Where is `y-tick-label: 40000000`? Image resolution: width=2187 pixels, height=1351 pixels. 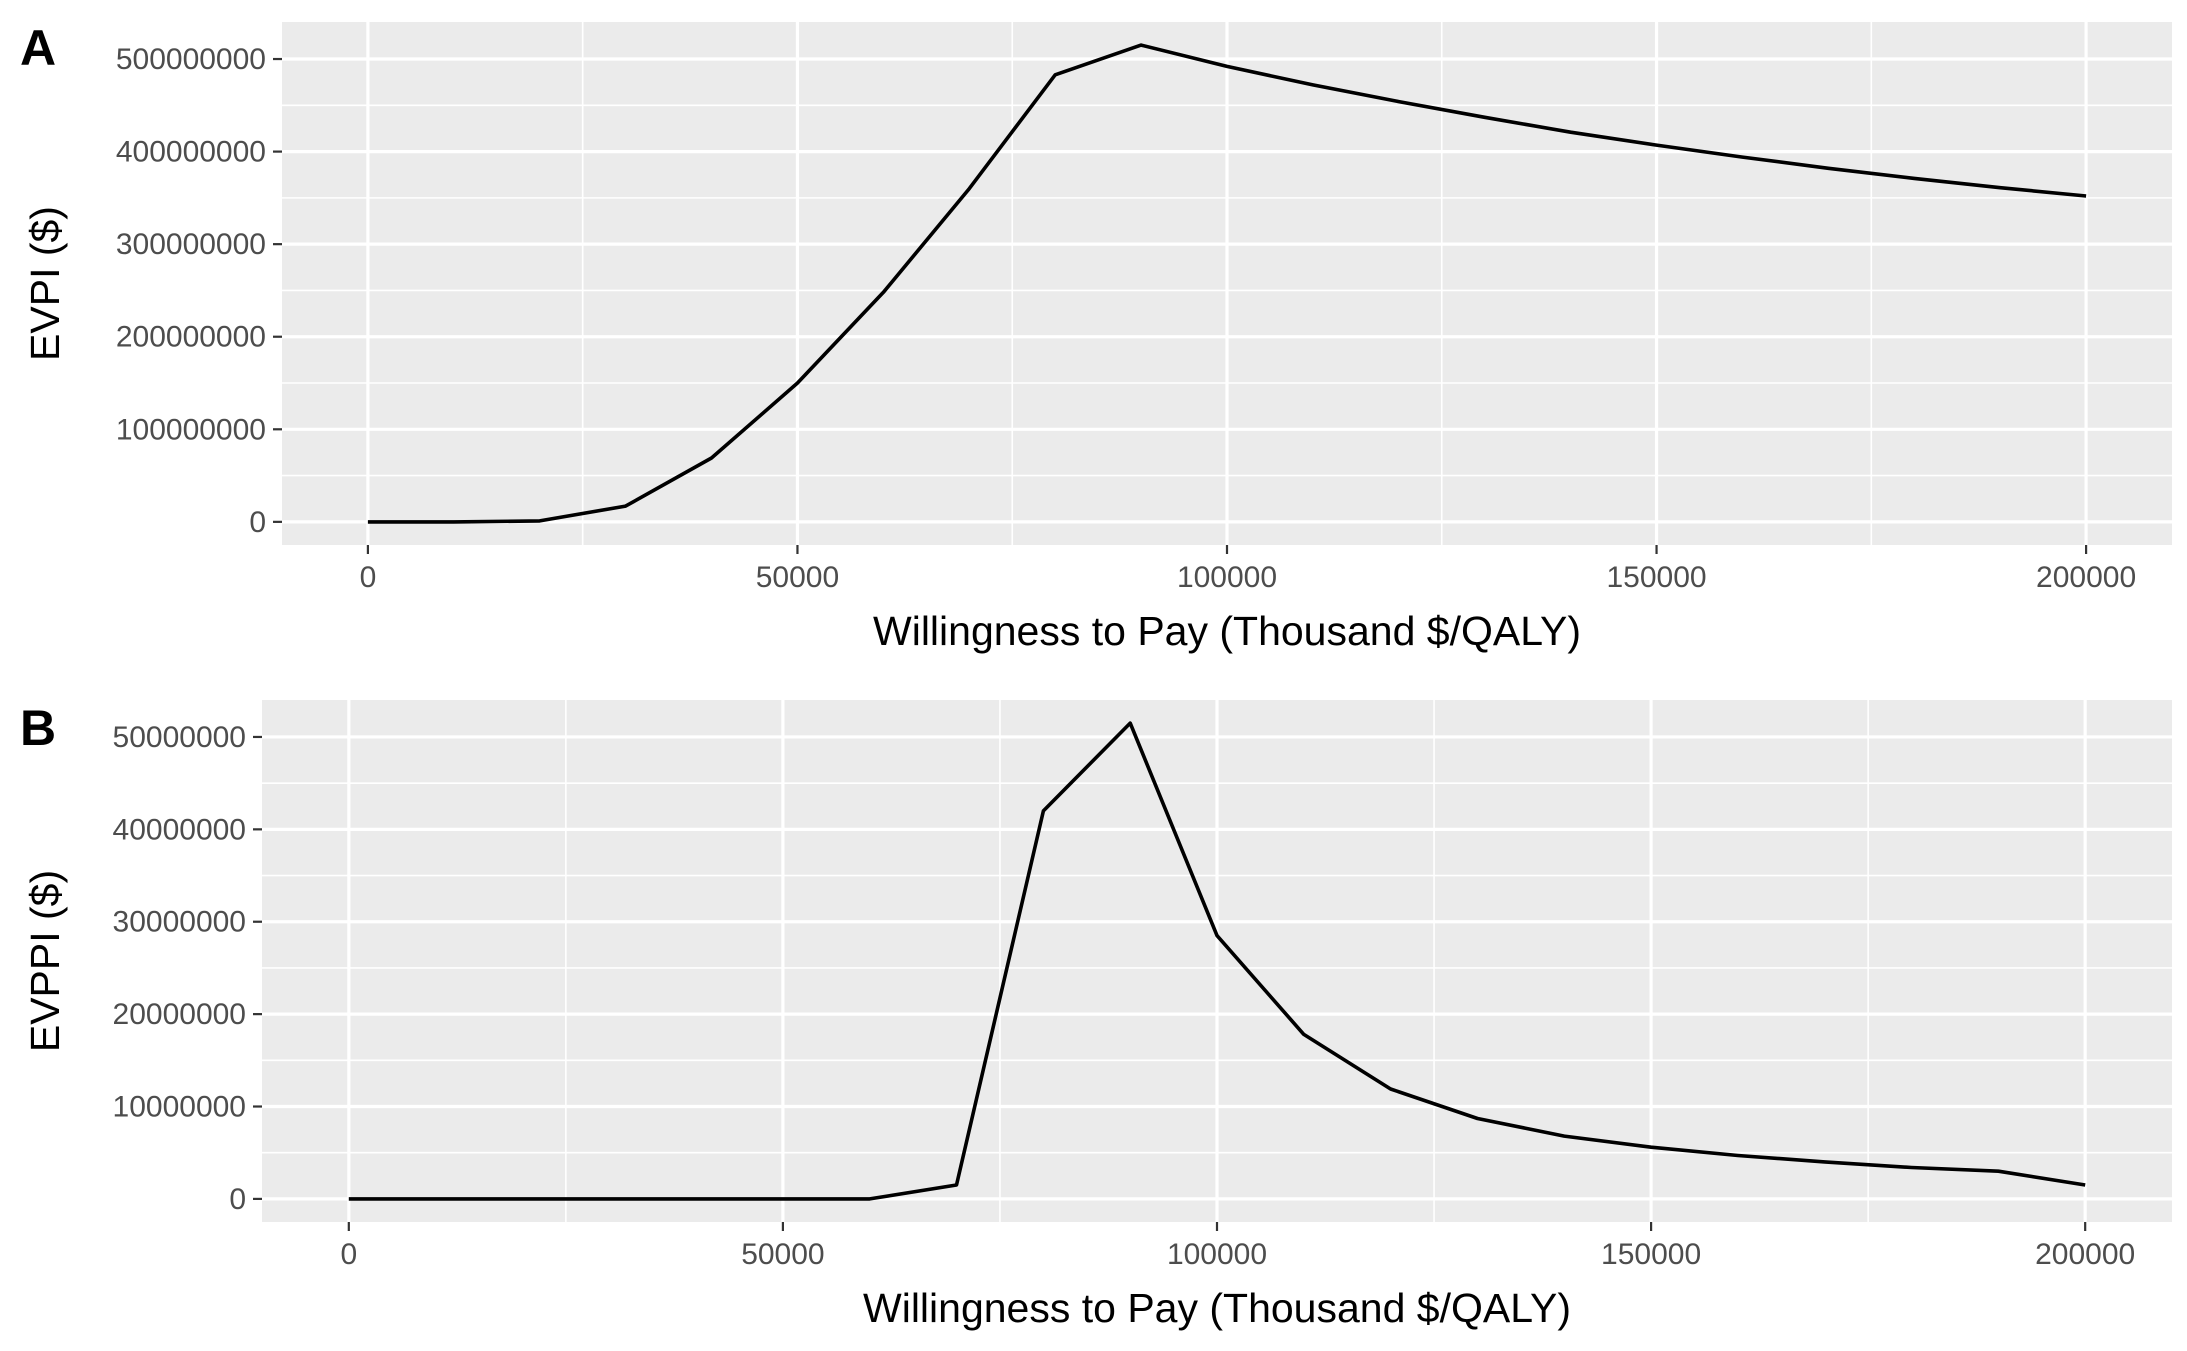 y-tick-label: 40000000 is located at coordinates (179, 829).